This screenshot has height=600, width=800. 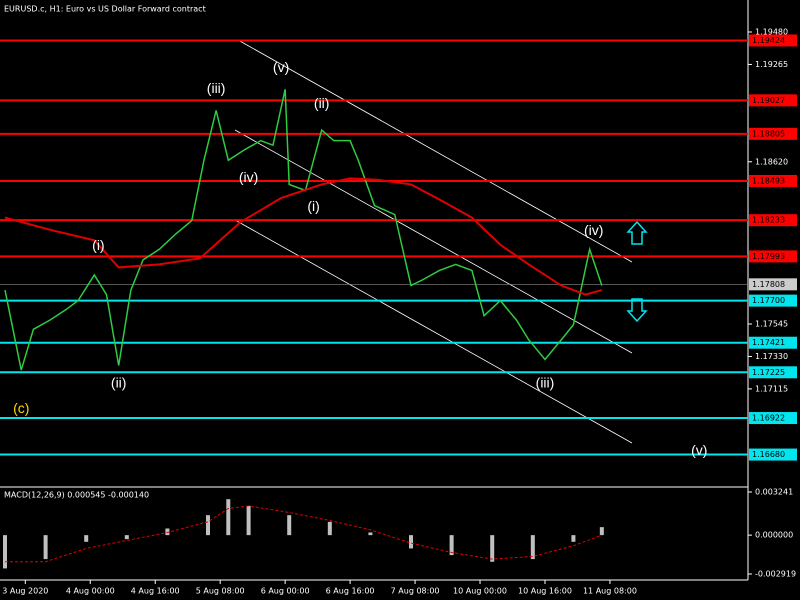 I want to click on level-label: 1.16680, so click(x=768, y=454).